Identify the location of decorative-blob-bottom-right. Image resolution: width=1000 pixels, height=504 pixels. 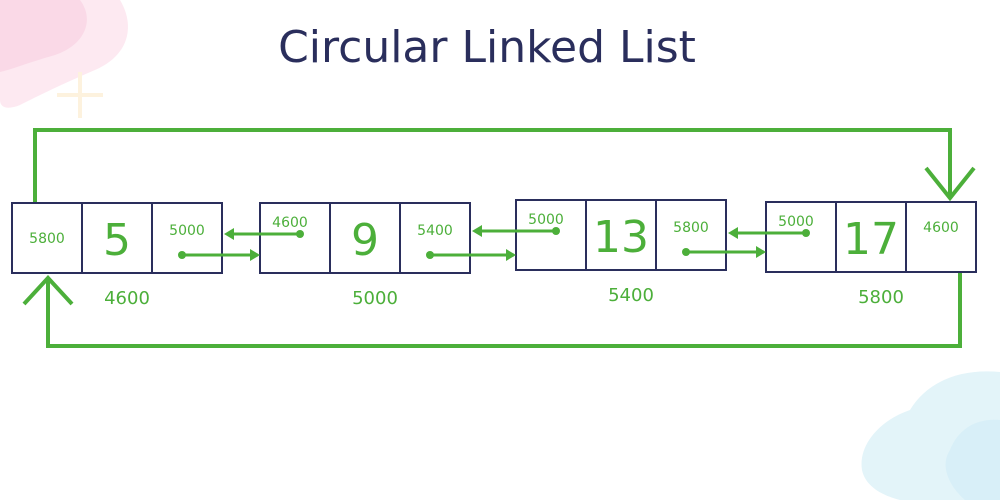
(930, 435).